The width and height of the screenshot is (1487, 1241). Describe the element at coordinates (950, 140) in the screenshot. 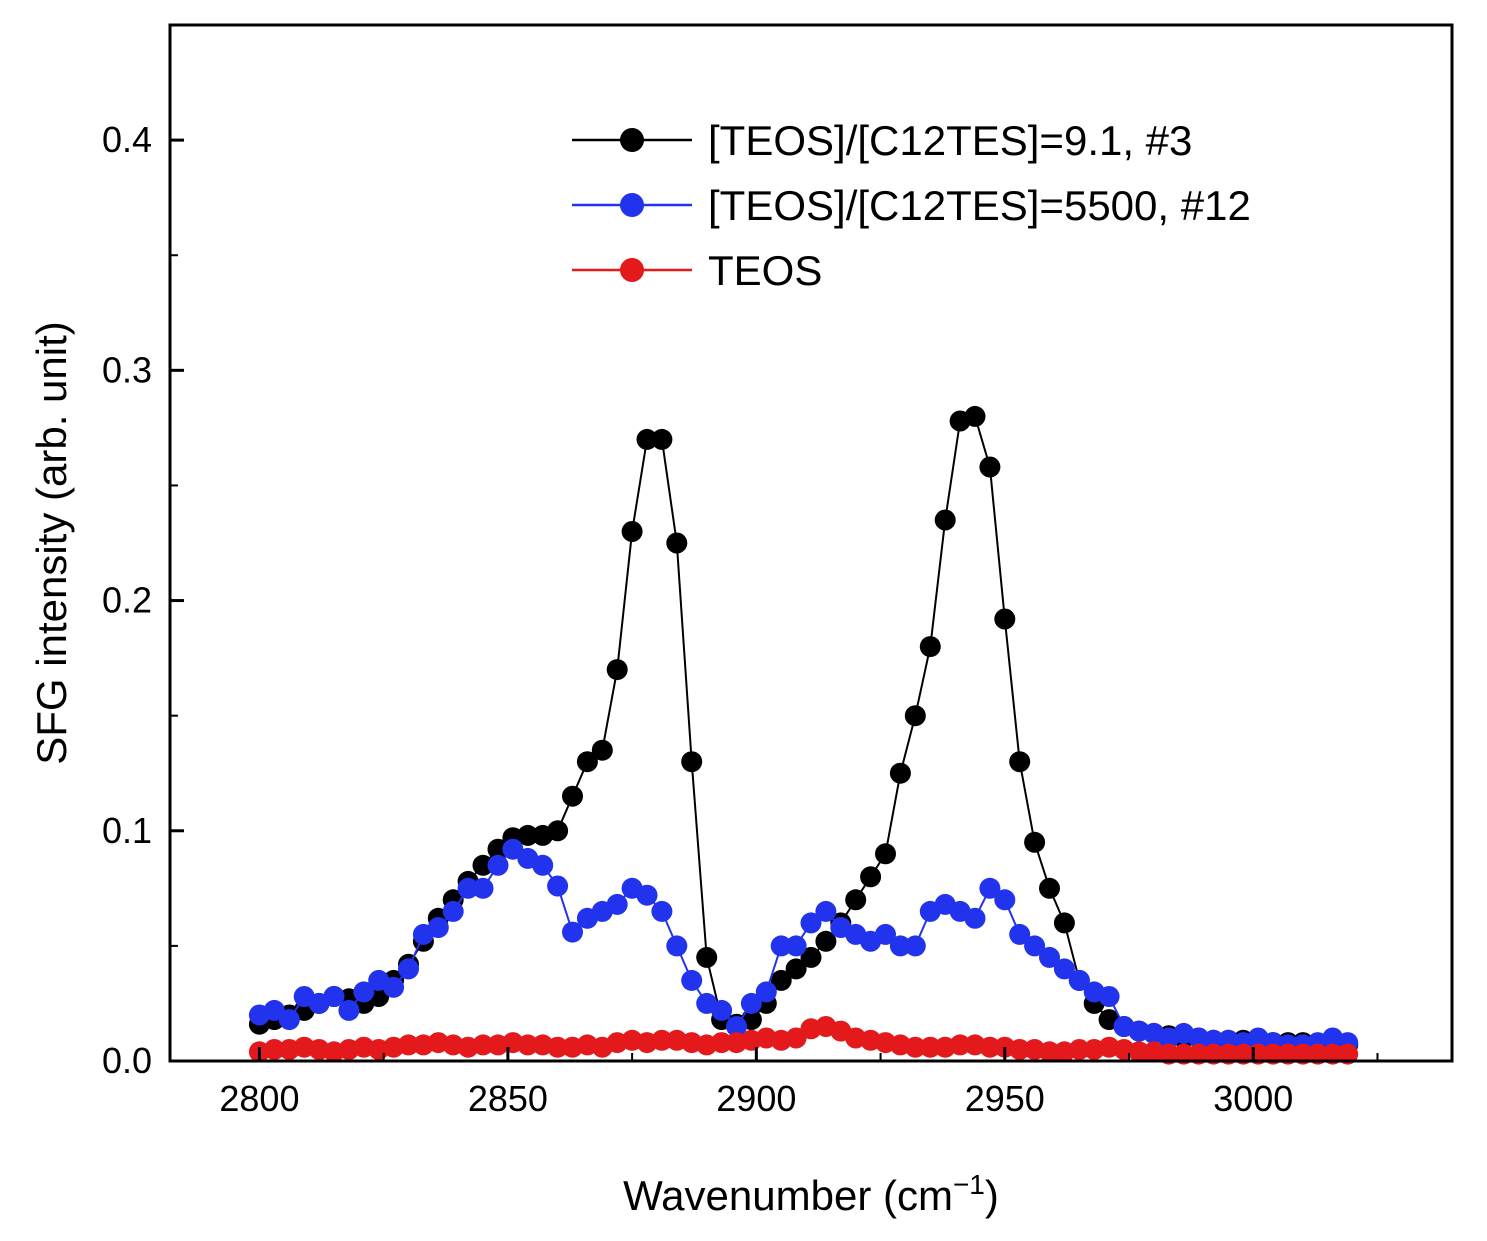

I see `legend-label: [TEOS]/[C12TES]=9.1, #3` at that location.